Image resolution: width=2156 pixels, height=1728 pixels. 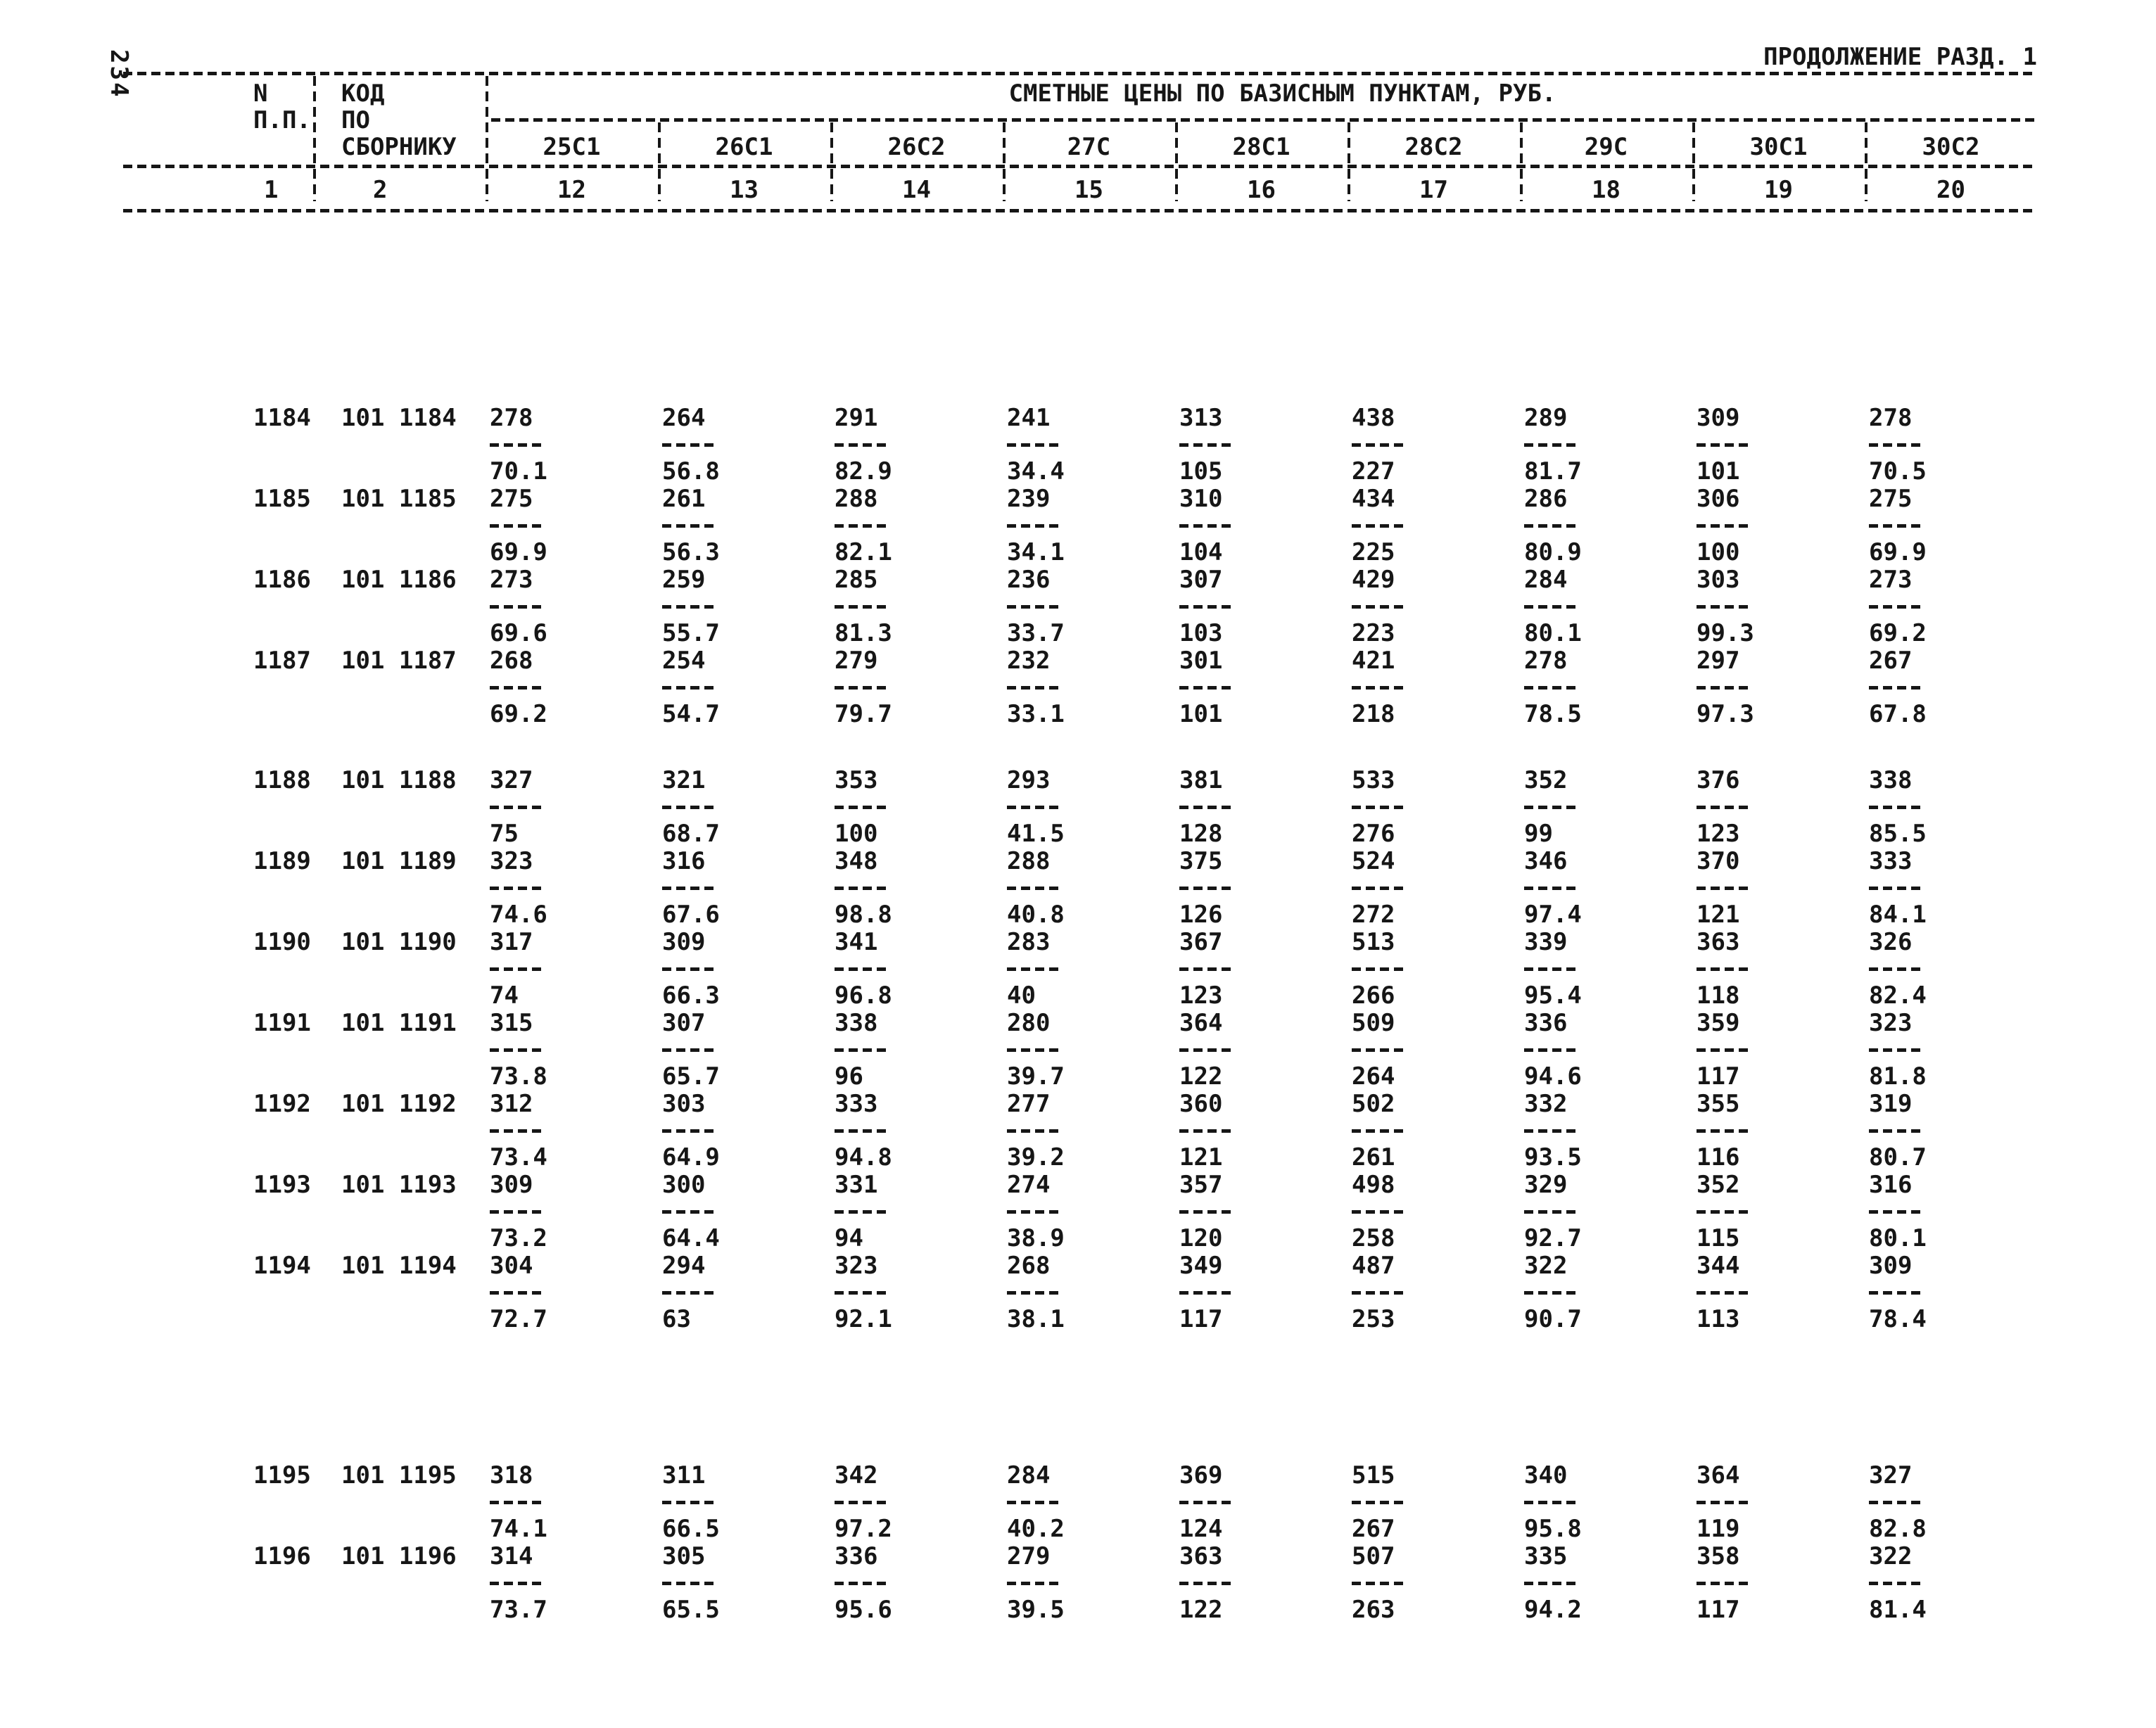 I want to click on row-id: 1195, so click(x=282, y=1475).